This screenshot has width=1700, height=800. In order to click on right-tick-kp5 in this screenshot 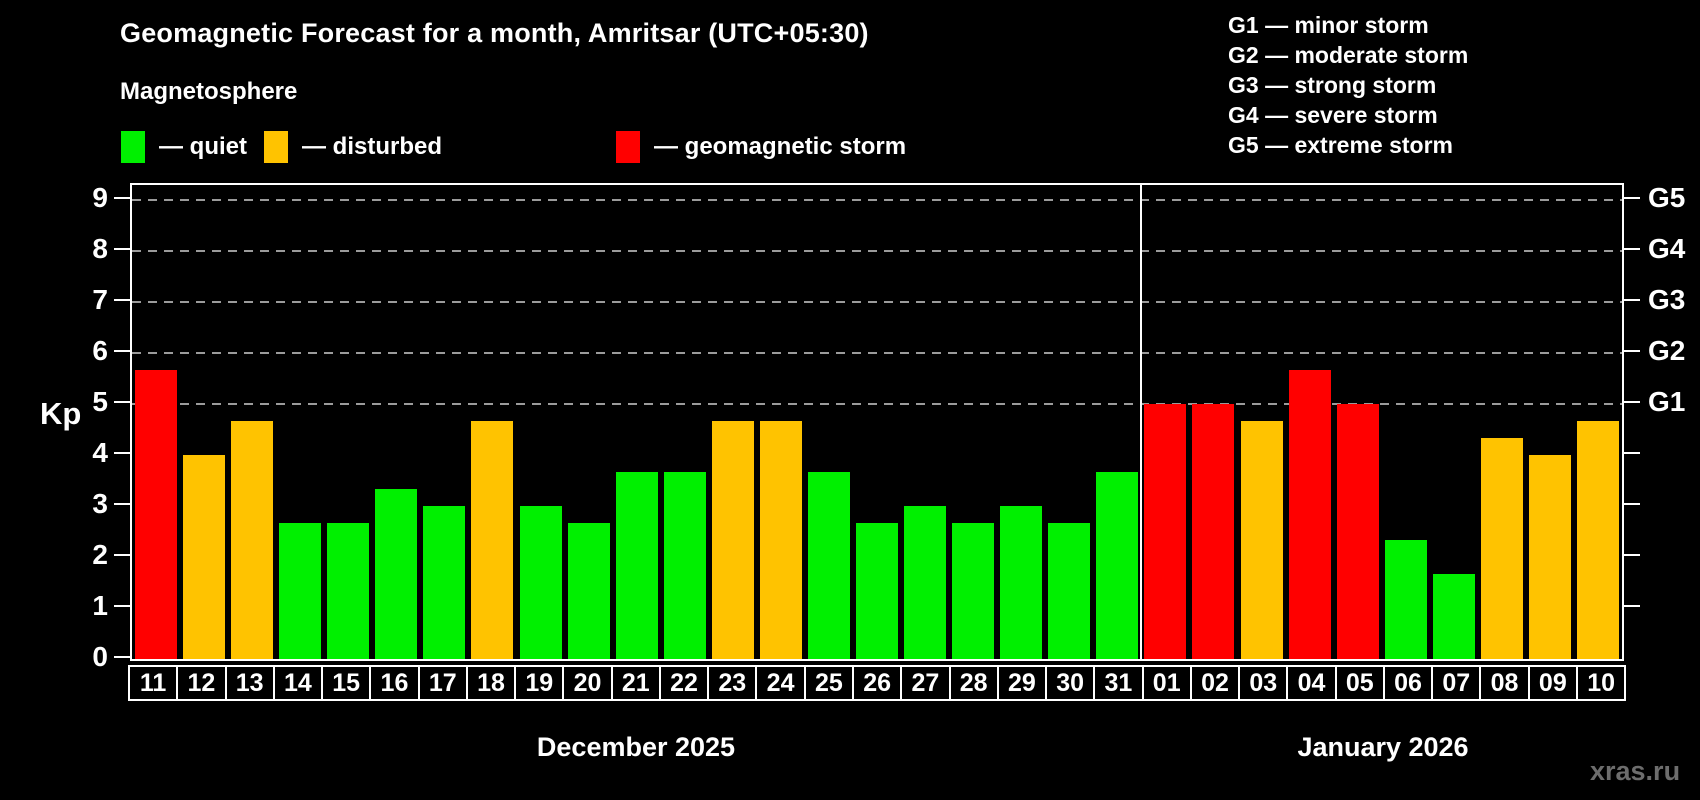, I will do `click(1632, 402)`.